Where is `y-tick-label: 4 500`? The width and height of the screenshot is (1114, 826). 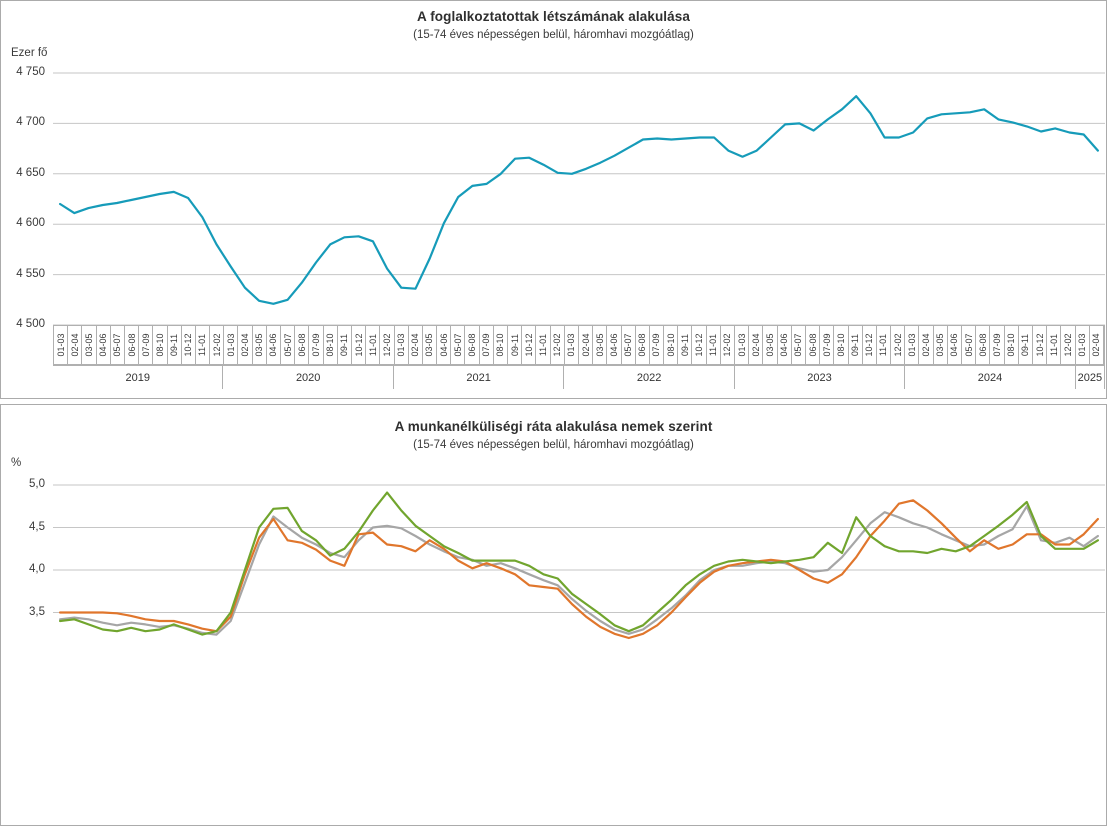 y-tick-label: 4 500 is located at coordinates (30, 324).